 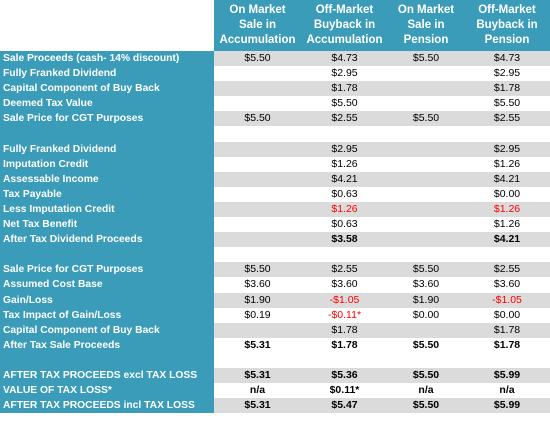 I want to click on cell-value: $4.73, so click(x=507, y=59).